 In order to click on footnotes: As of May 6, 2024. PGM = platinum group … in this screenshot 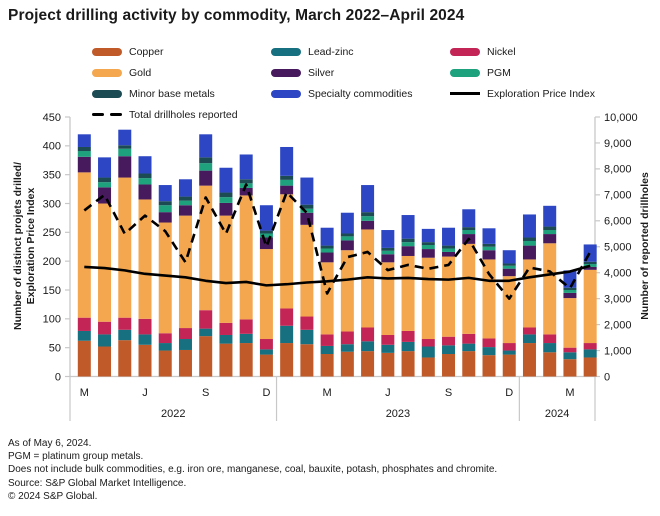, I will do `click(252, 470)`.